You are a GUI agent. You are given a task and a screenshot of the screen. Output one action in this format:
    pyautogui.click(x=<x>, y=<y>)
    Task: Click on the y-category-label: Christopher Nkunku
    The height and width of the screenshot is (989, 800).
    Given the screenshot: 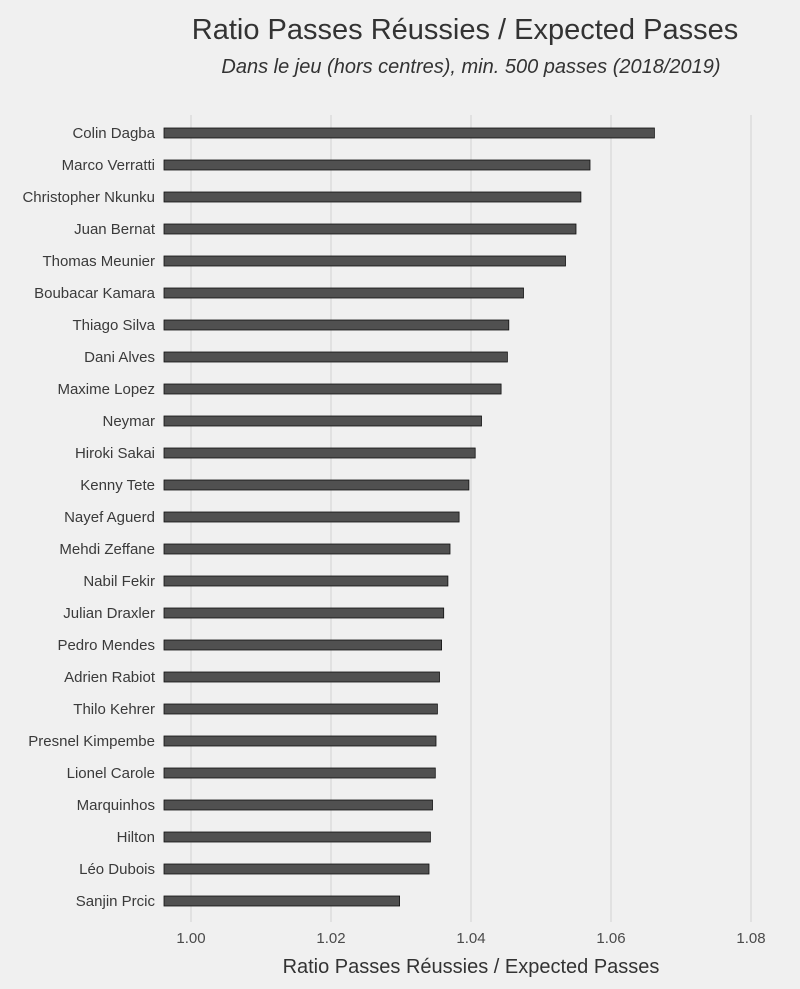 What is the action you would take?
    pyautogui.click(x=88, y=197)
    